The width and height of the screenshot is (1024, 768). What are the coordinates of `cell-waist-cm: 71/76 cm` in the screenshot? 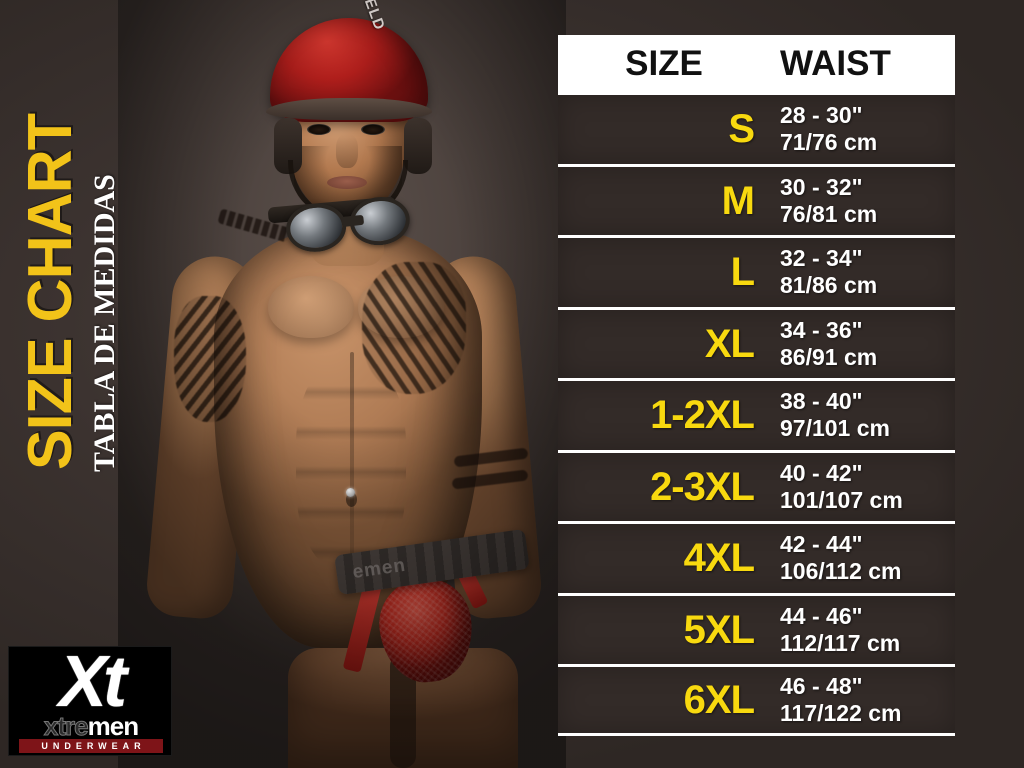 It's located at (829, 142).